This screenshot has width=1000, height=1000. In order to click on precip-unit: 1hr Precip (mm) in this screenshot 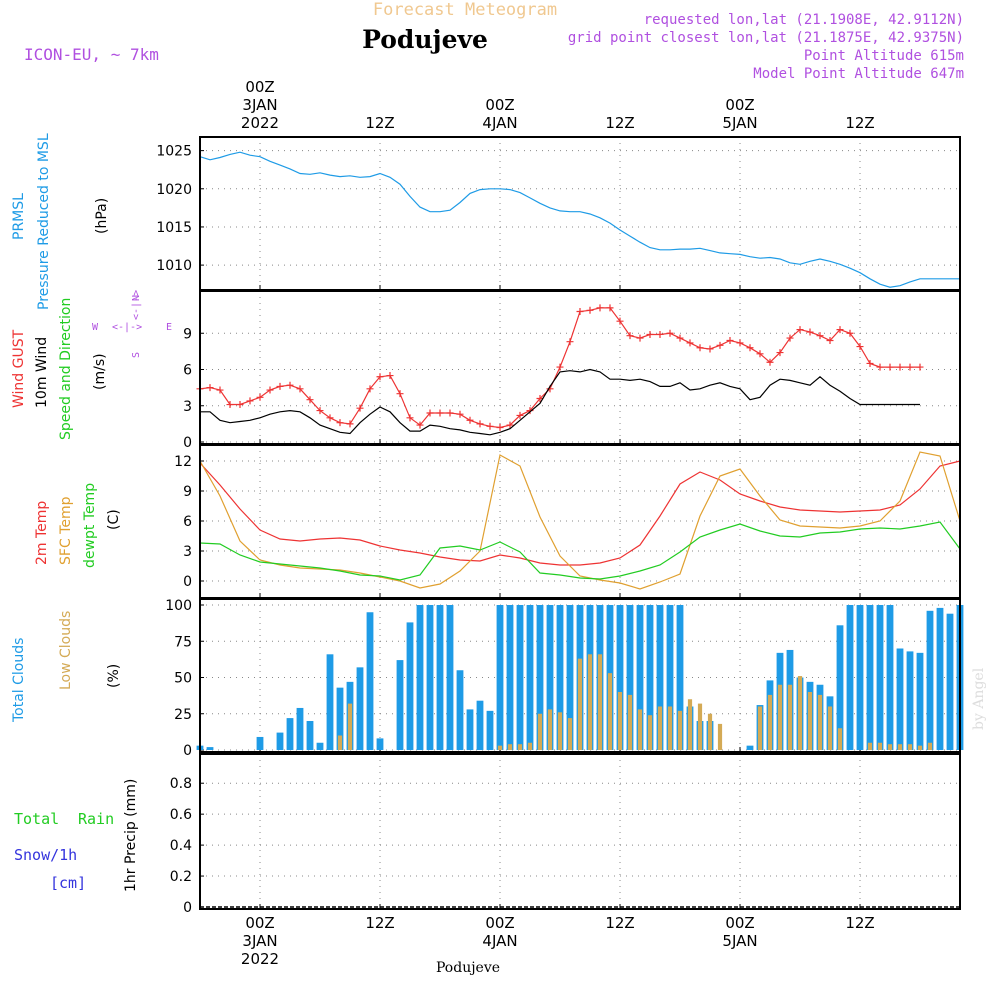, I will do `click(131, 835)`.